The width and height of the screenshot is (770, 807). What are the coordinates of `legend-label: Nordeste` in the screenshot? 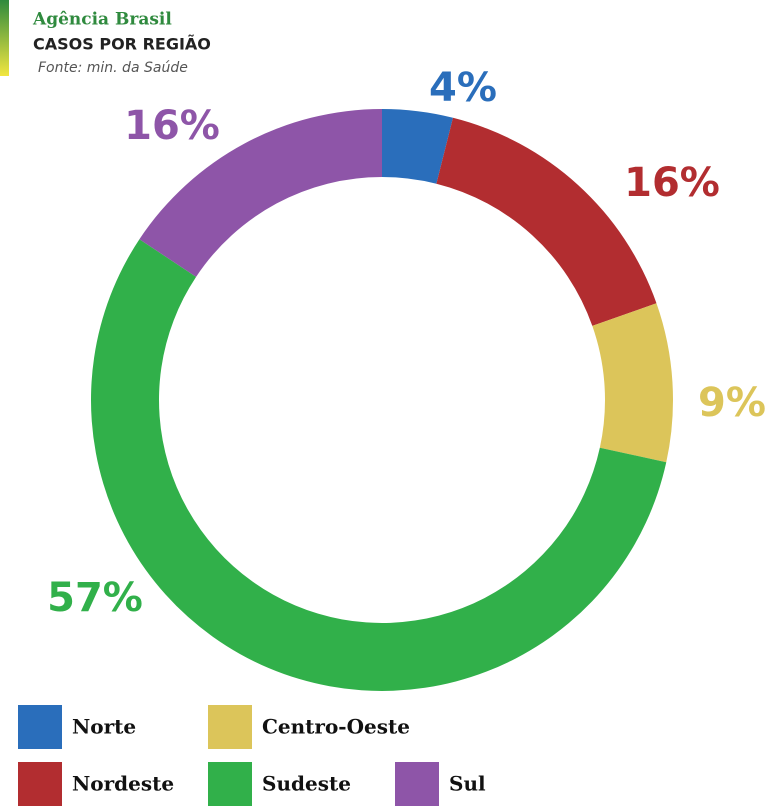 It's located at (123, 784).